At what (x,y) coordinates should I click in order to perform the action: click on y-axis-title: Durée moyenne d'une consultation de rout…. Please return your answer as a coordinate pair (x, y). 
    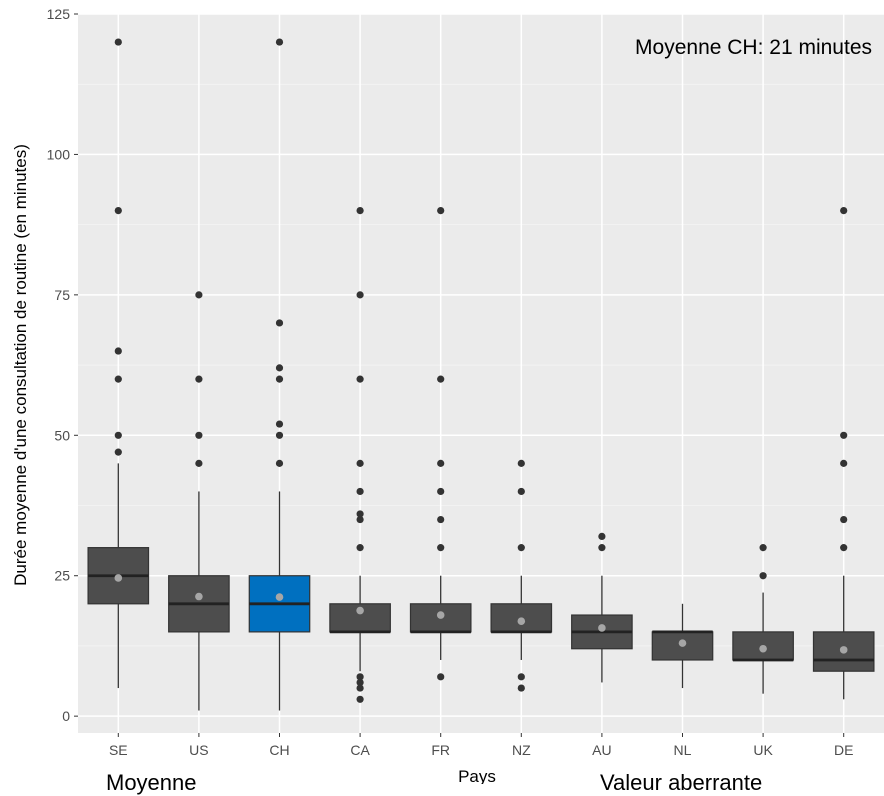
    Looking at the image, I should click on (20, 365).